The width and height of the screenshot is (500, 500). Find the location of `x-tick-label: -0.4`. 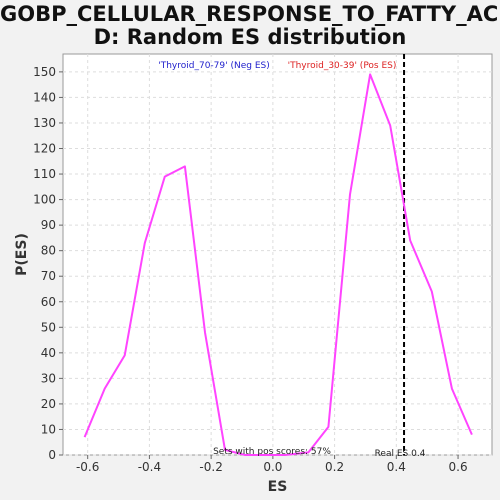

x-tick-label: -0.4 is located at coordinates (149, 467).